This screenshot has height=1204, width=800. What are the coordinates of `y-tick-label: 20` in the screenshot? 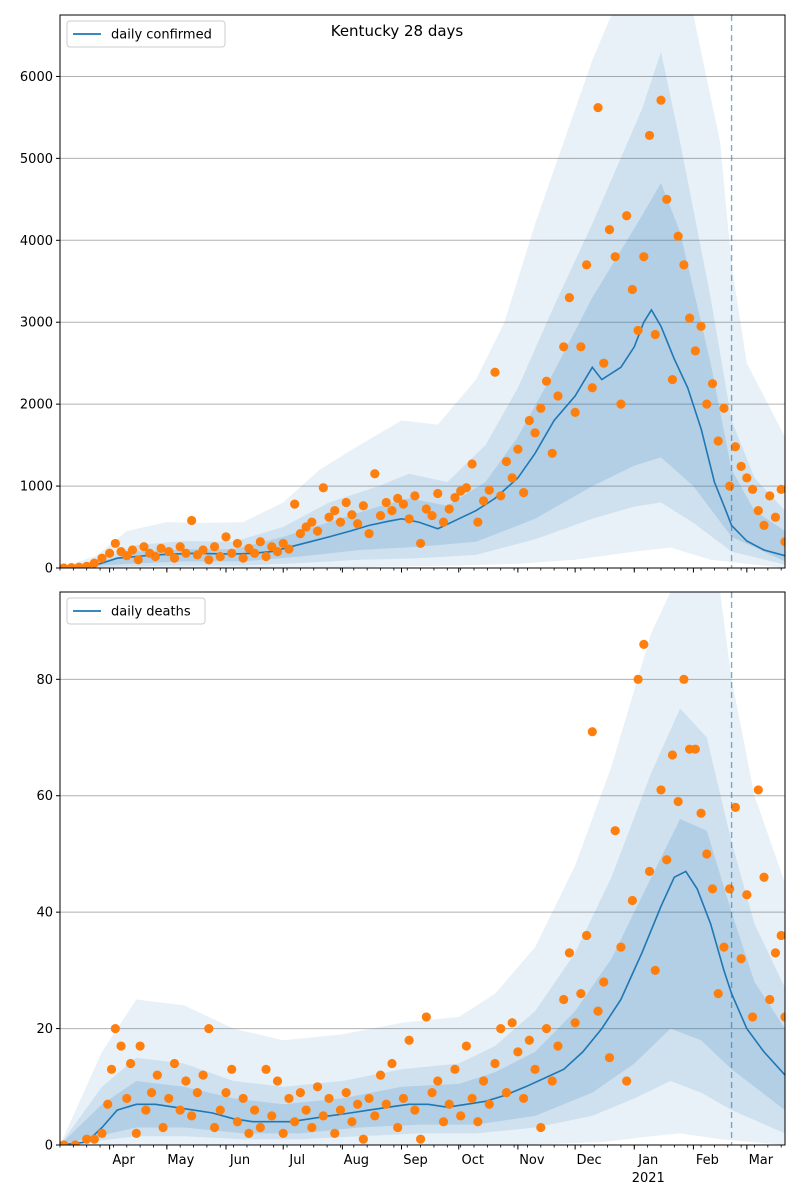 It's located at (44, 1029).